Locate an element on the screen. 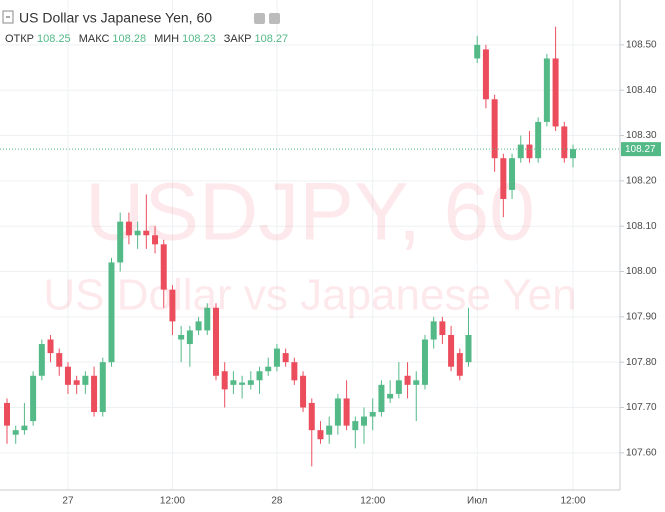 Image resolution: width=665 pixels, height=512 pixels. ohlc-value: 108.28 is located at coordinates (129, 39).